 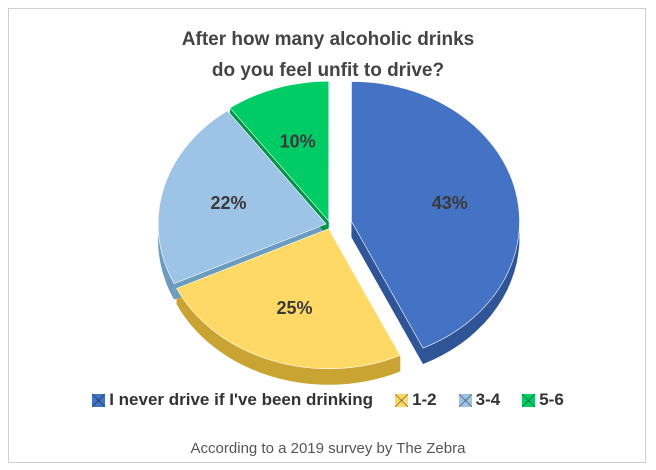 I want to click on legend-swatch-never, so click(x=98, y=400).